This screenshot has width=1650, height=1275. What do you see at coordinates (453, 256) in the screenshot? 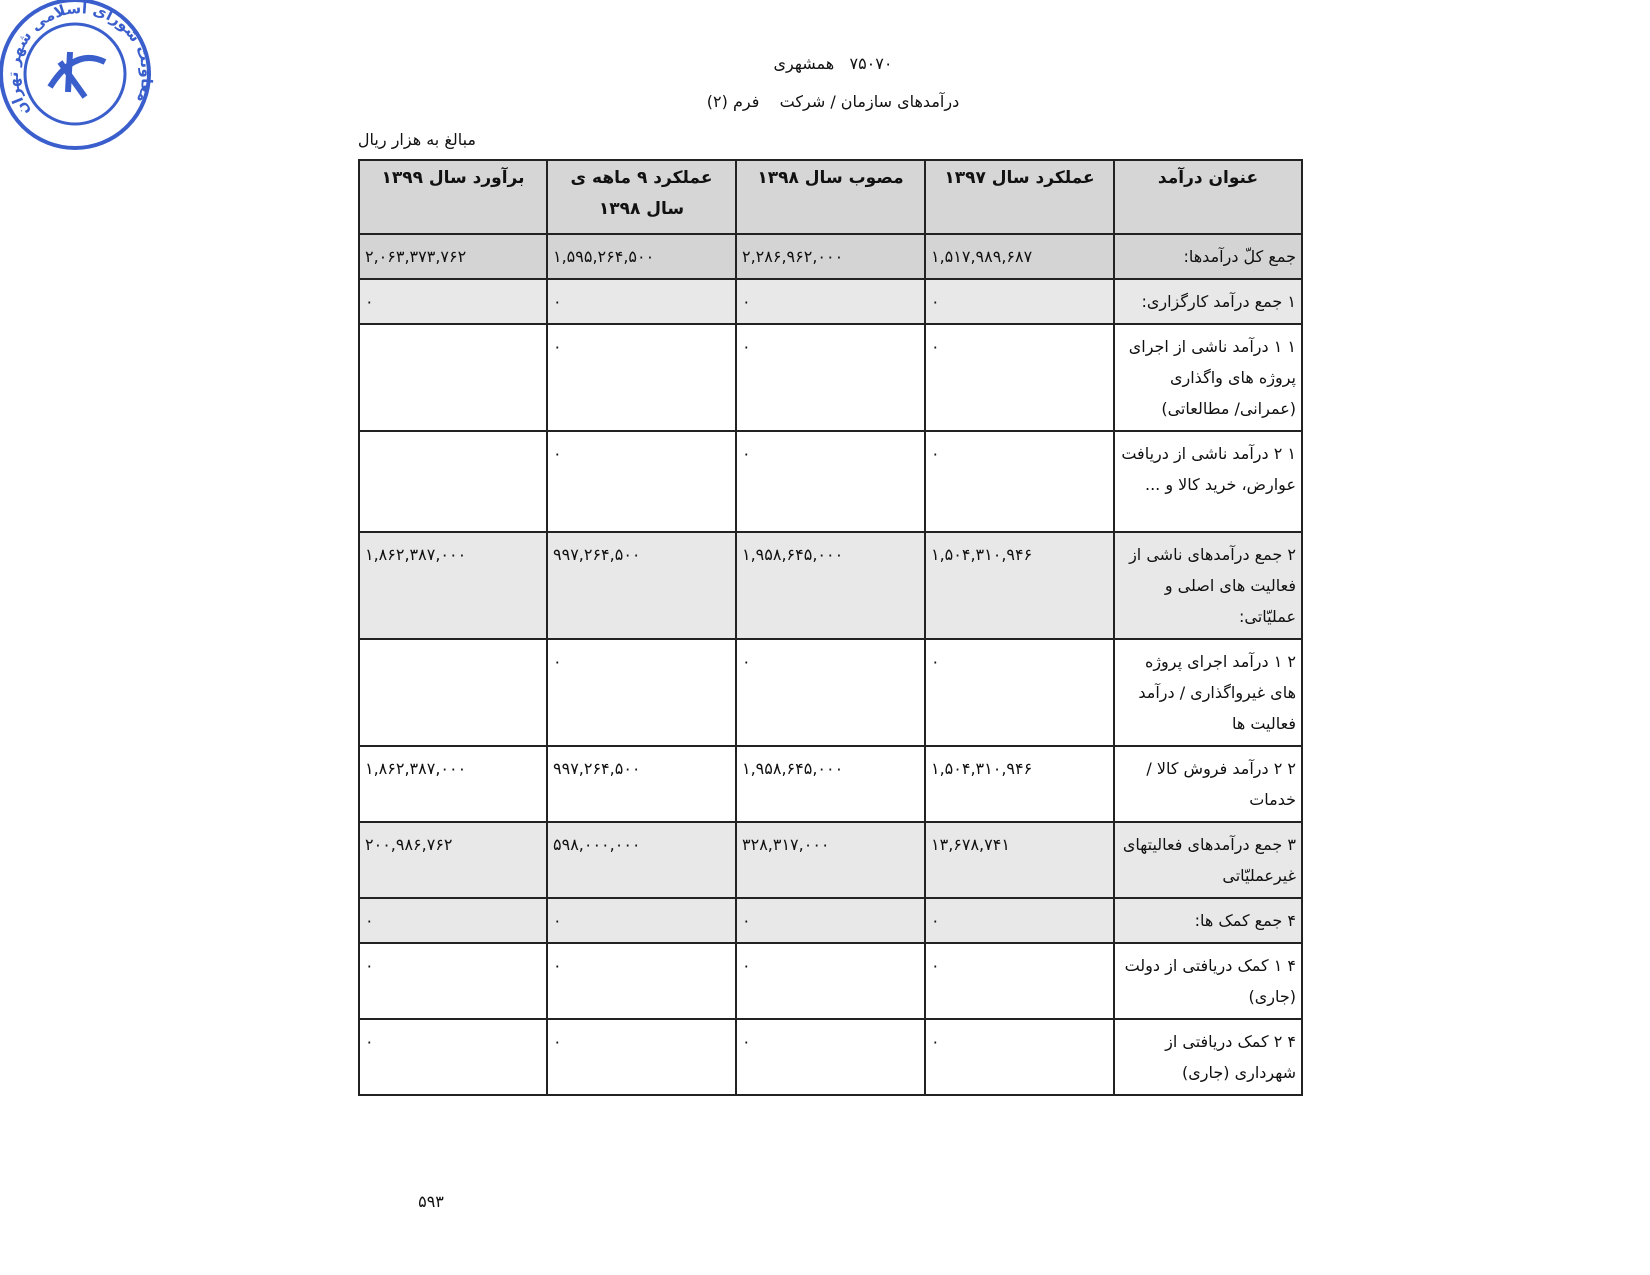
I see `amount-cell: ۲,۰۶۳,۳۷۳,۷۶۲` at bounding box center [453, 256].